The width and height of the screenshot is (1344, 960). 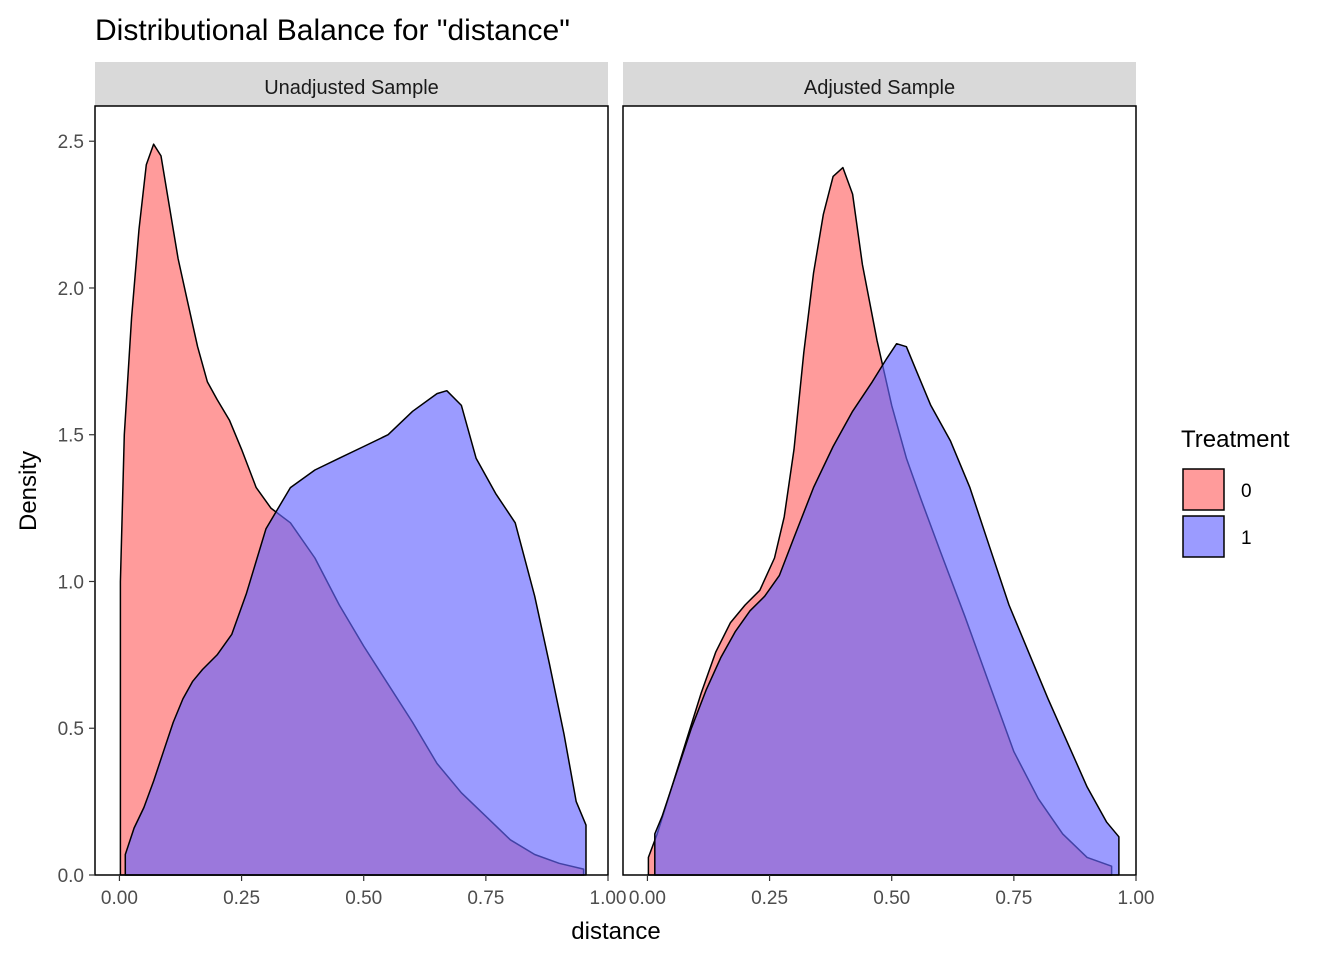 I want to click on legend-item-0: 0, so click(x=1216, y=489).